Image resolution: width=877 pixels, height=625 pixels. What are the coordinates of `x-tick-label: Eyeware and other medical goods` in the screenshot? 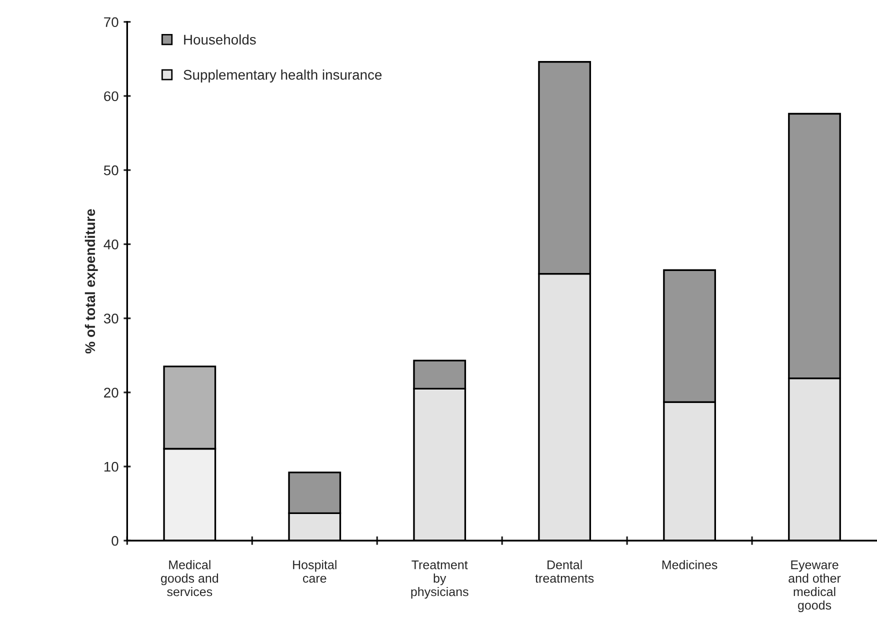 It's located at (814, 586).